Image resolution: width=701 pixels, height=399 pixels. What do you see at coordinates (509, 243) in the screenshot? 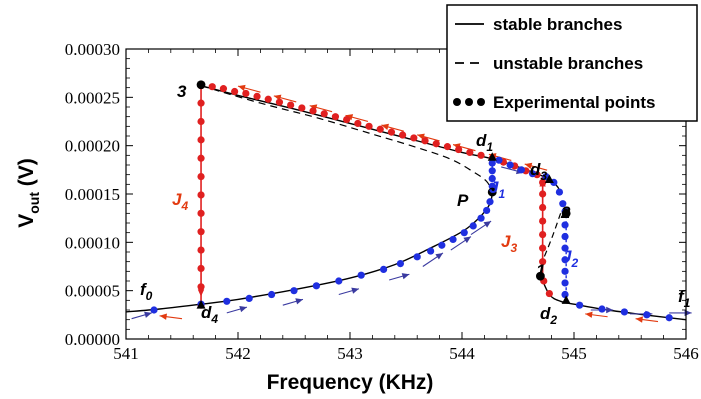
I see `label-J3: J3` at bounding box center [509, 243].